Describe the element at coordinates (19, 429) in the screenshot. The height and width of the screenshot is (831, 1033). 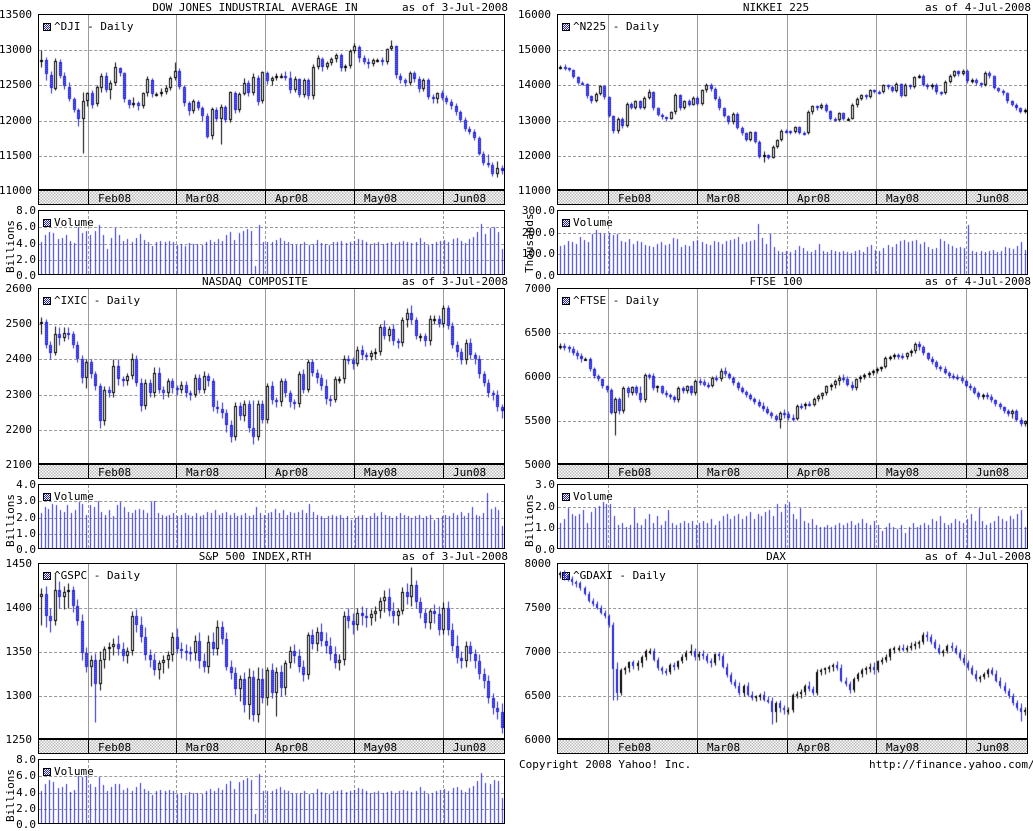
I see `y-tick-label: 2200` at that location.